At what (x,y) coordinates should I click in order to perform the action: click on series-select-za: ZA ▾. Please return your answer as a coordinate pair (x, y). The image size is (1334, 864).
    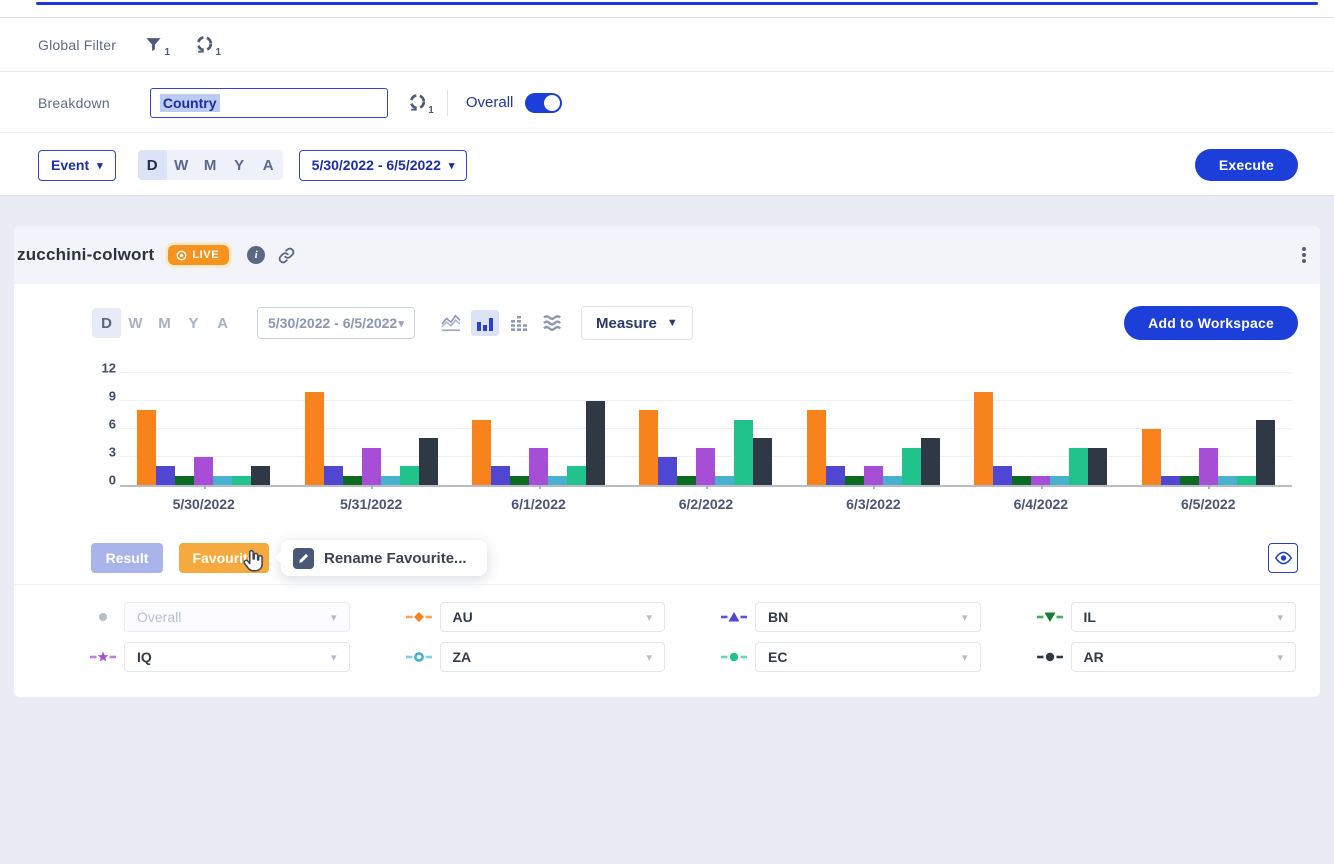
    Looking at the image, I should click on (552, 657).